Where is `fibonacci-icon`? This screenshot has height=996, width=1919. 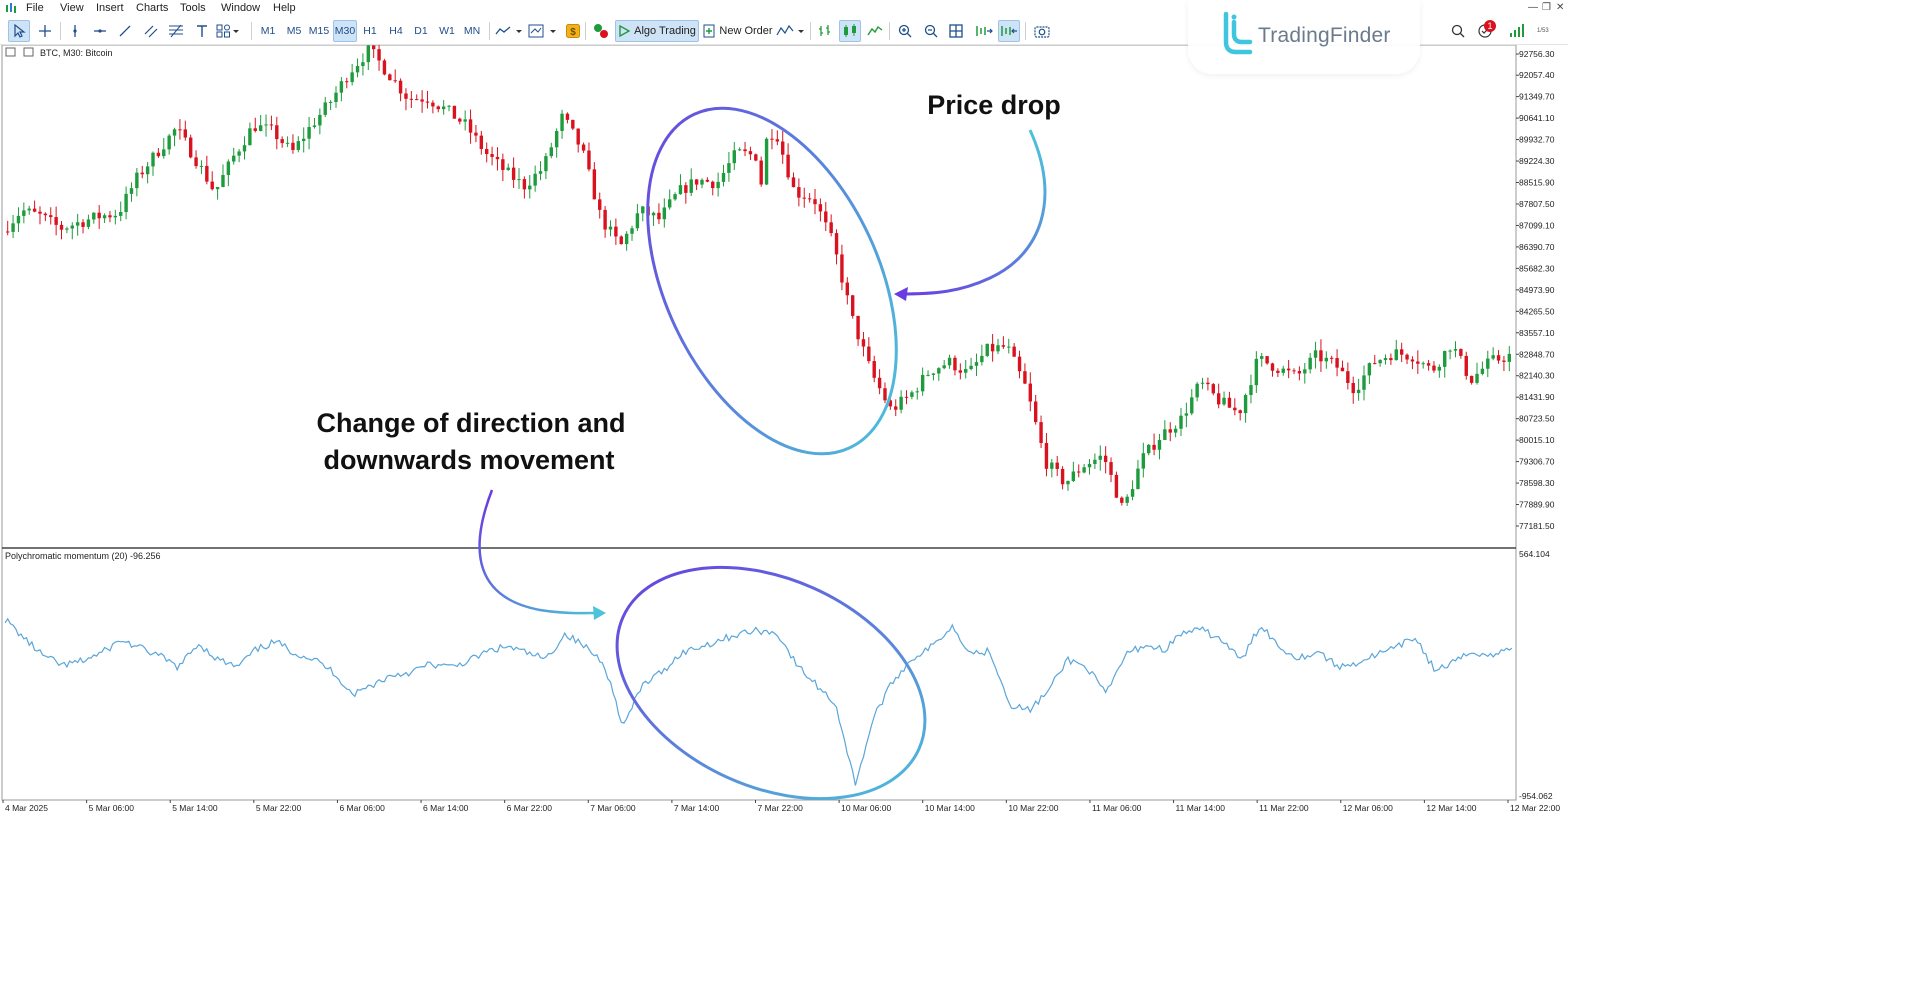
fibonacci-icon is located at coordinates (176, 31).